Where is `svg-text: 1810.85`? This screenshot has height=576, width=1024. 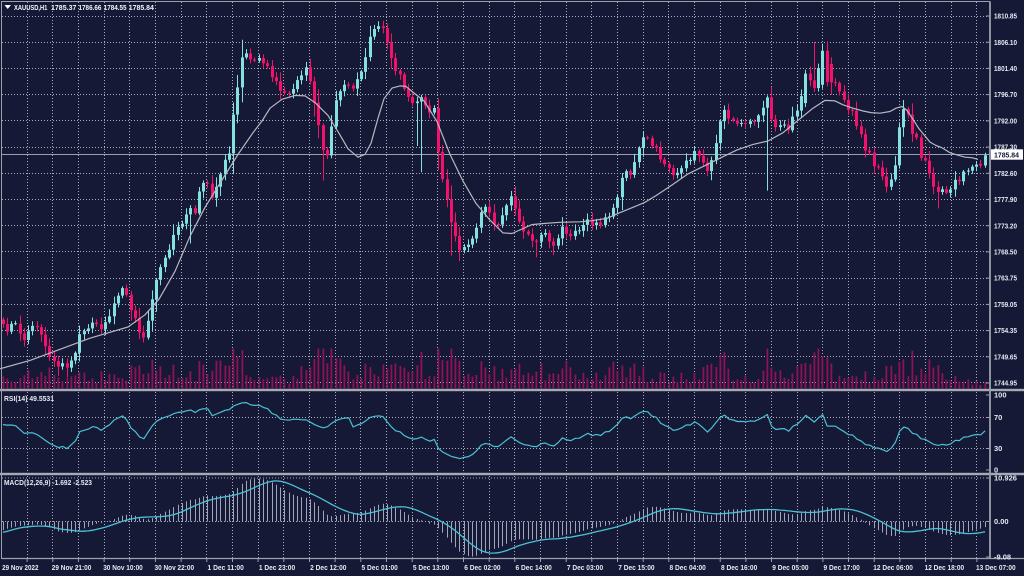
svg-text: 1810.85 is located at coordinates (1005, 16).